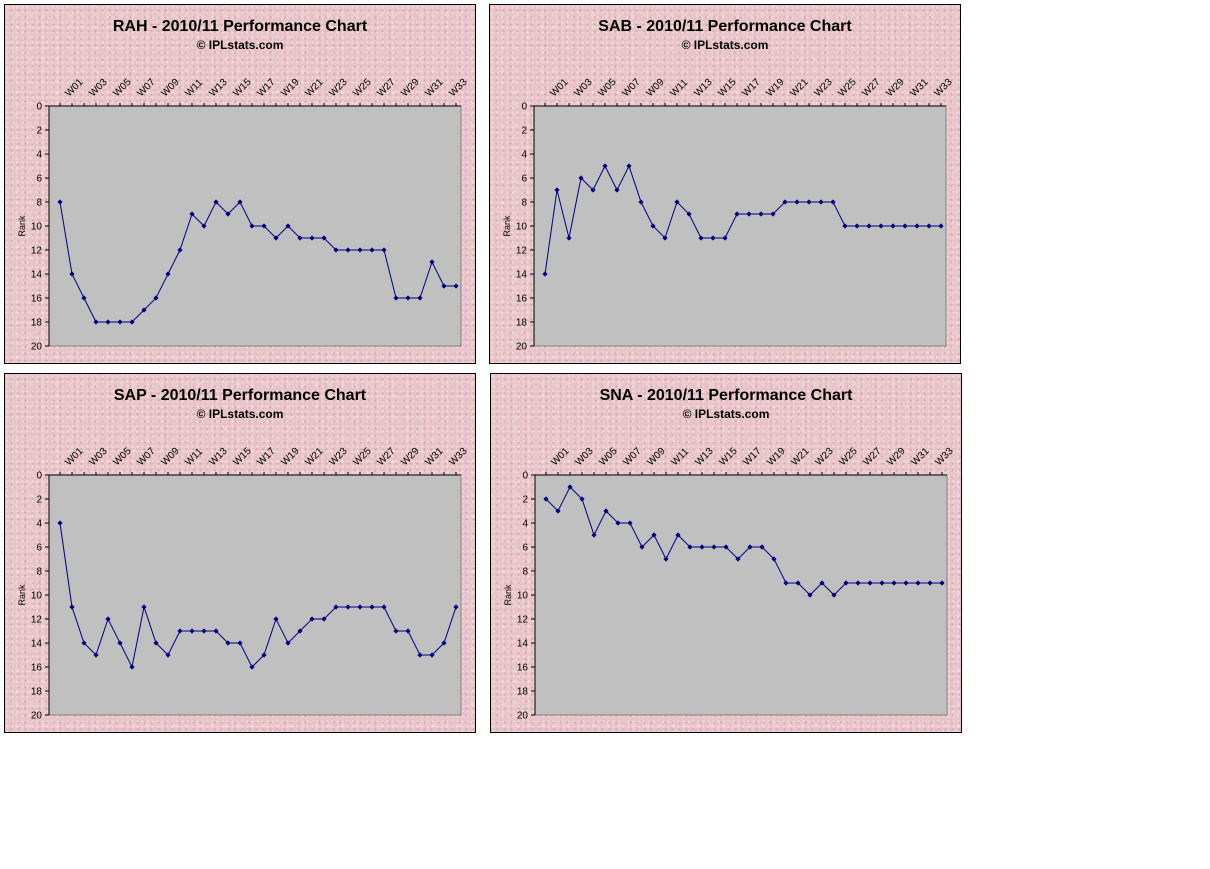 Image resolution: width=1210 pixels, height=869 pixels. What do you see at coordinates (434, 87) in the screenshot?
I see `x-tick-label: W31` at bounding box center [434, 87].